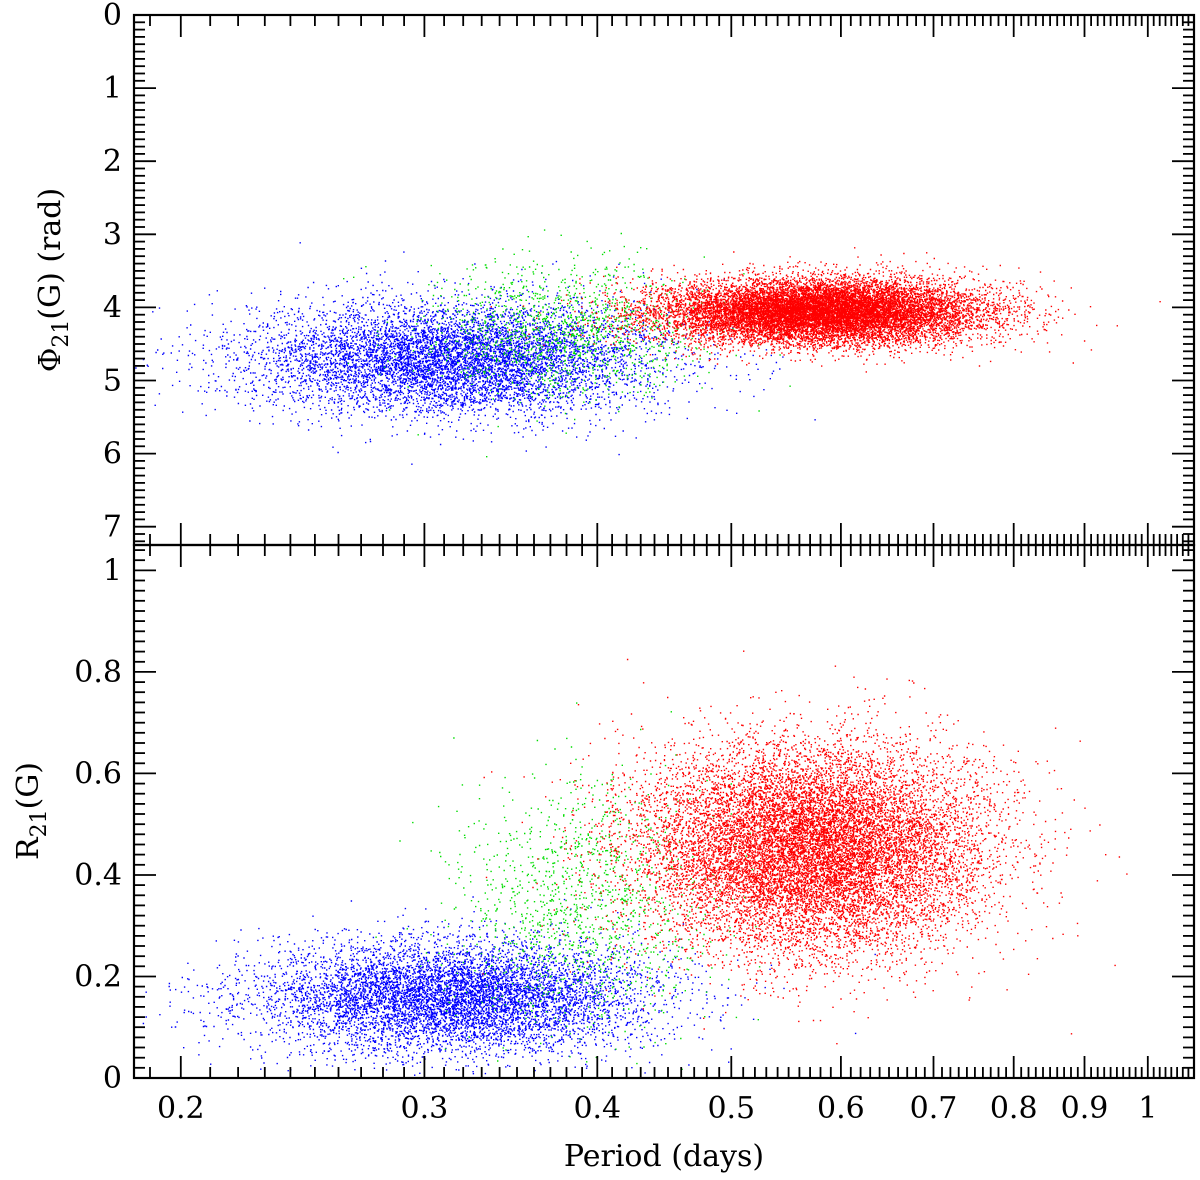 Image resolution: width=1200 pixels, height=1180 pixels. I want to click on bottom-y-tick-label: 0.6, so click(98, 773).